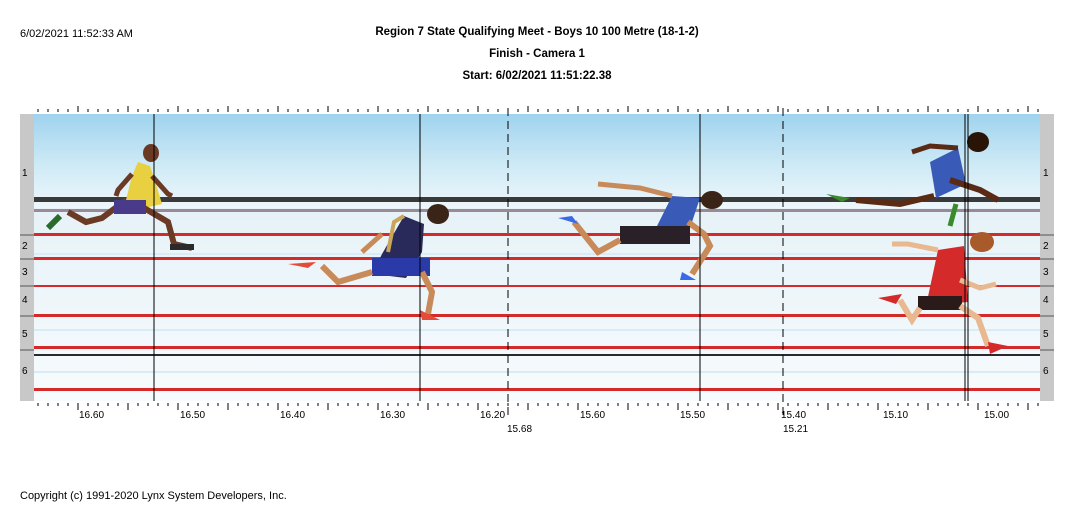  Describe the element at coordinates (538, 406) in the screenshot. I see `bottom-tick-ruler` at that location.